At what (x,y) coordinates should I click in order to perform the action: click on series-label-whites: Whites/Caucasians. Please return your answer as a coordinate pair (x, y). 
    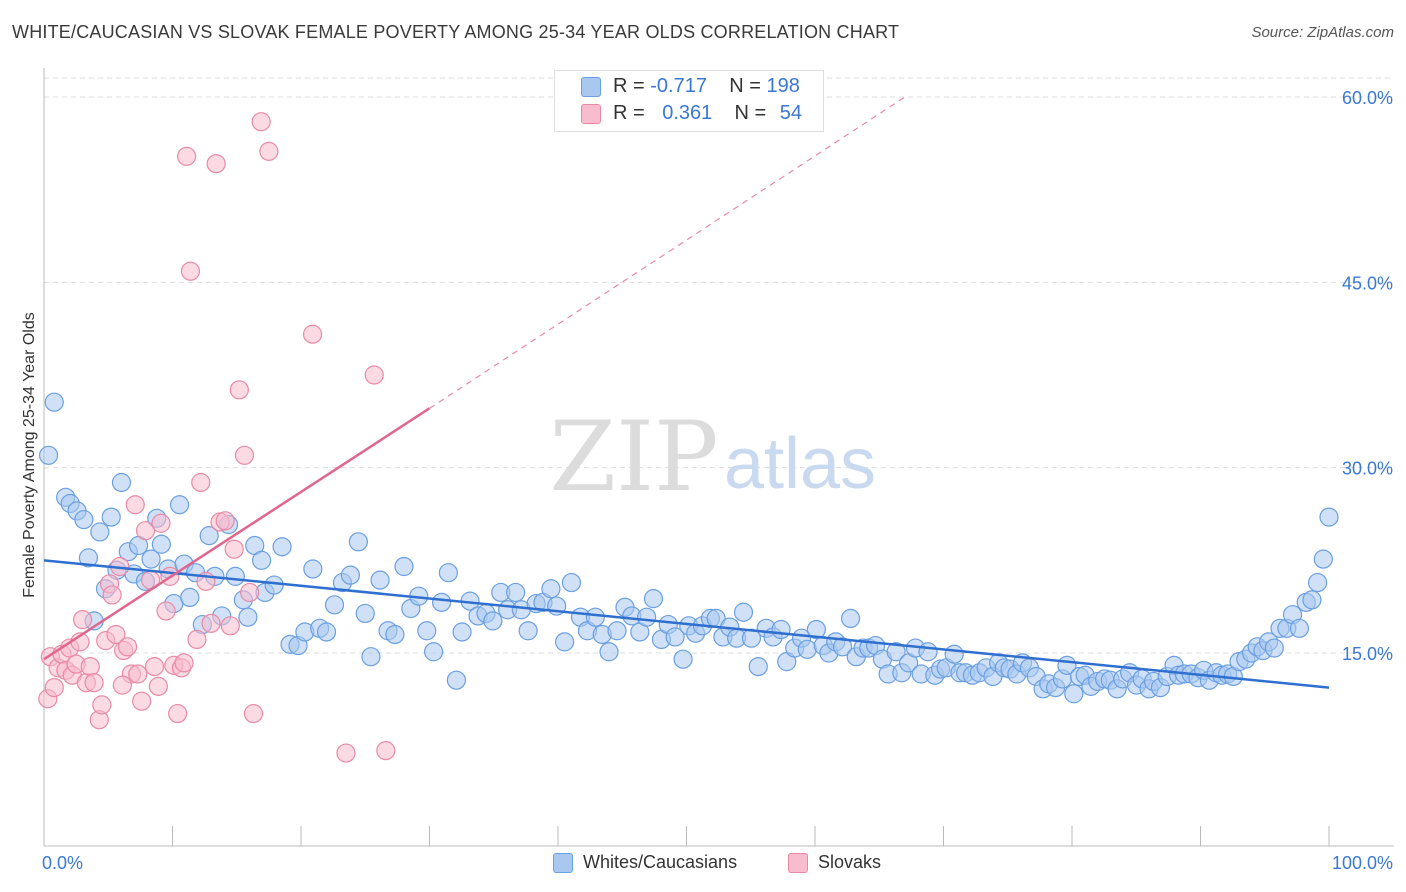
    Looking at the image, I should click on (660, 862).